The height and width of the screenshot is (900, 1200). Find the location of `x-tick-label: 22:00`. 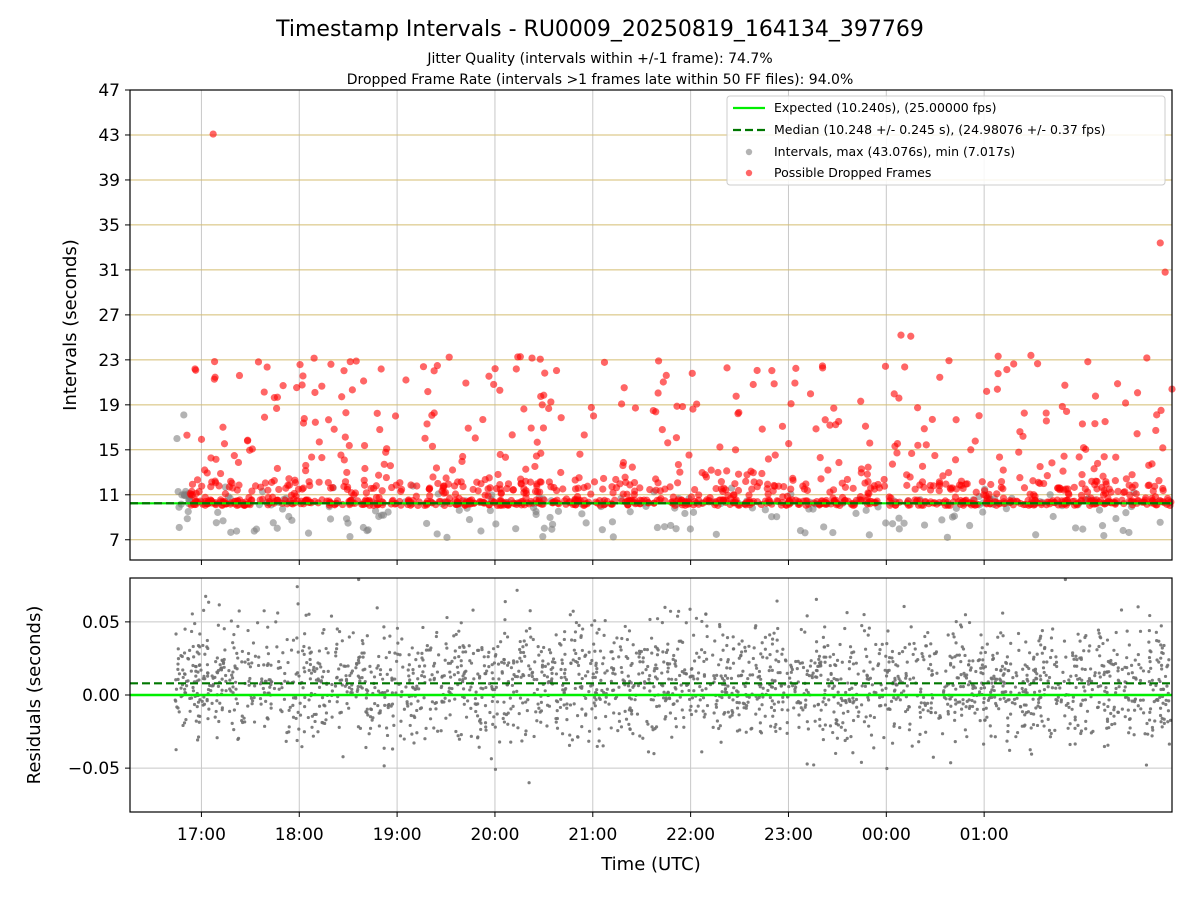

x-tick-label: 22:00 is located at coordinates (690, 835).